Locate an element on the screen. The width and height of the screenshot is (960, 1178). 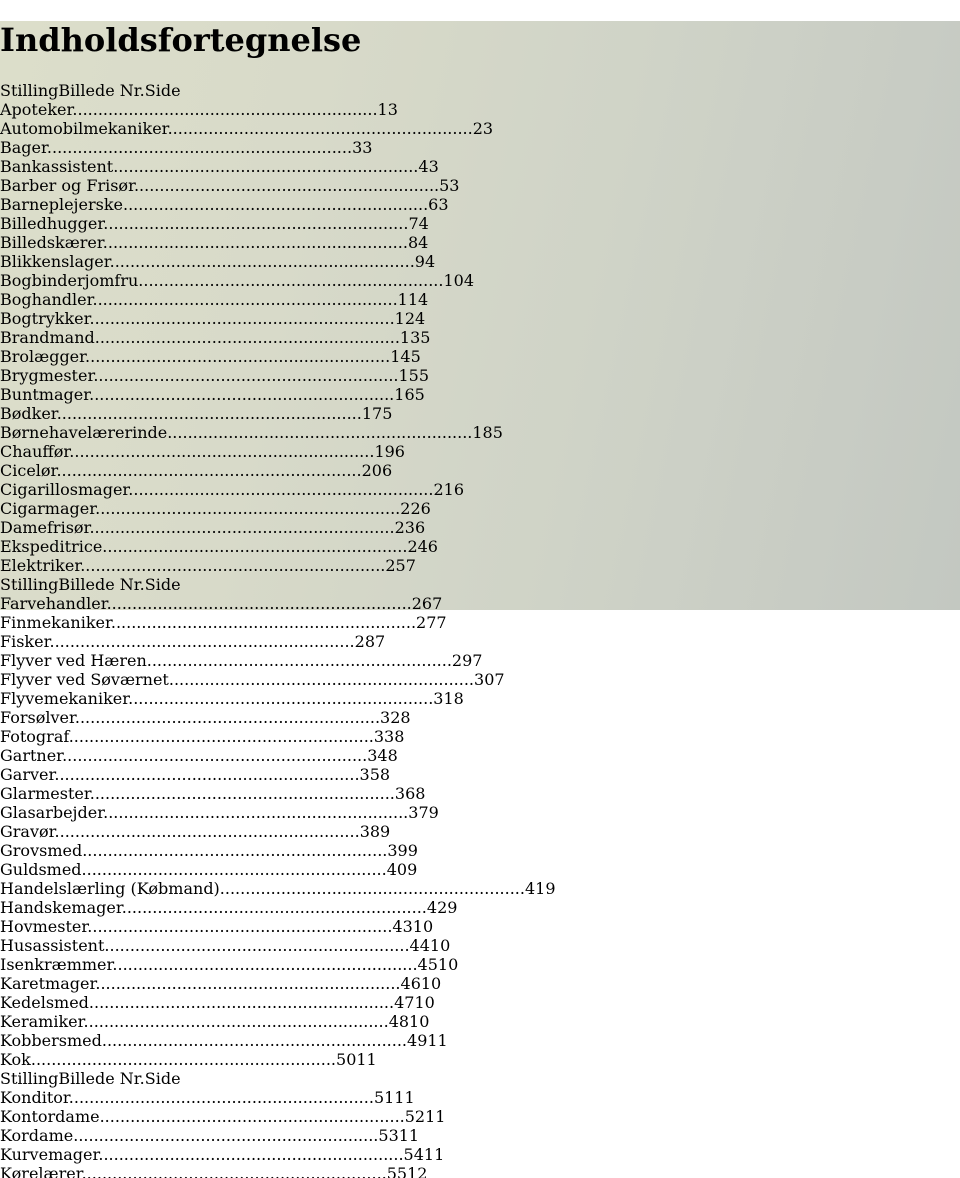
occupation-name: Kørelærer is located at coordinates (41, 1170).